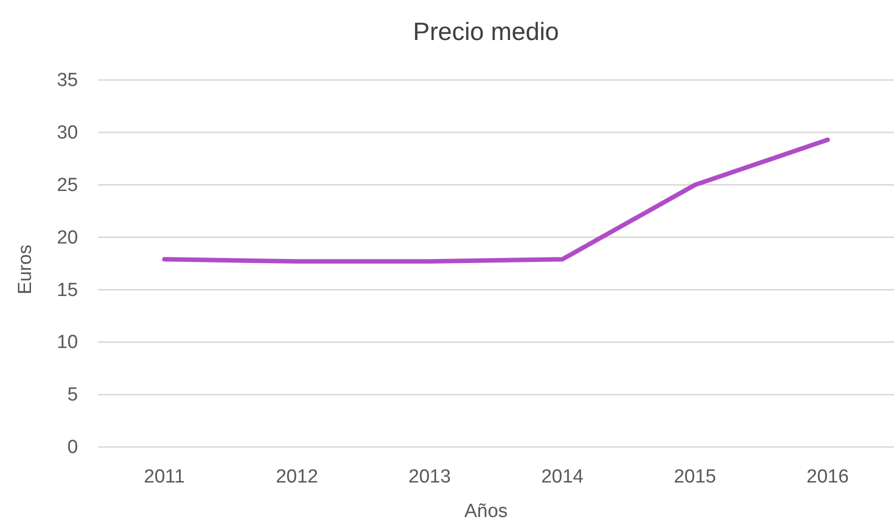 The height and width of the screenshot is (526, 894). Describe the element at coordinates (486, 511) in the screenshot. I see `x-axis-title: Años` at that location.